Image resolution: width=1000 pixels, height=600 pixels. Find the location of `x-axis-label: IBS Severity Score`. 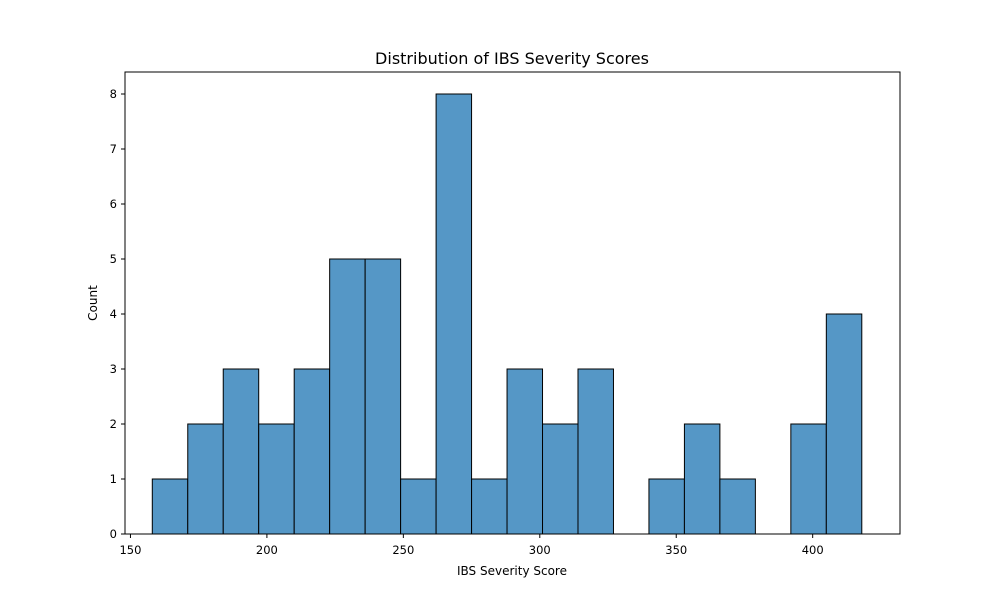

x-axis-label: IBS Severity Score is located at coordinates (512, 571).